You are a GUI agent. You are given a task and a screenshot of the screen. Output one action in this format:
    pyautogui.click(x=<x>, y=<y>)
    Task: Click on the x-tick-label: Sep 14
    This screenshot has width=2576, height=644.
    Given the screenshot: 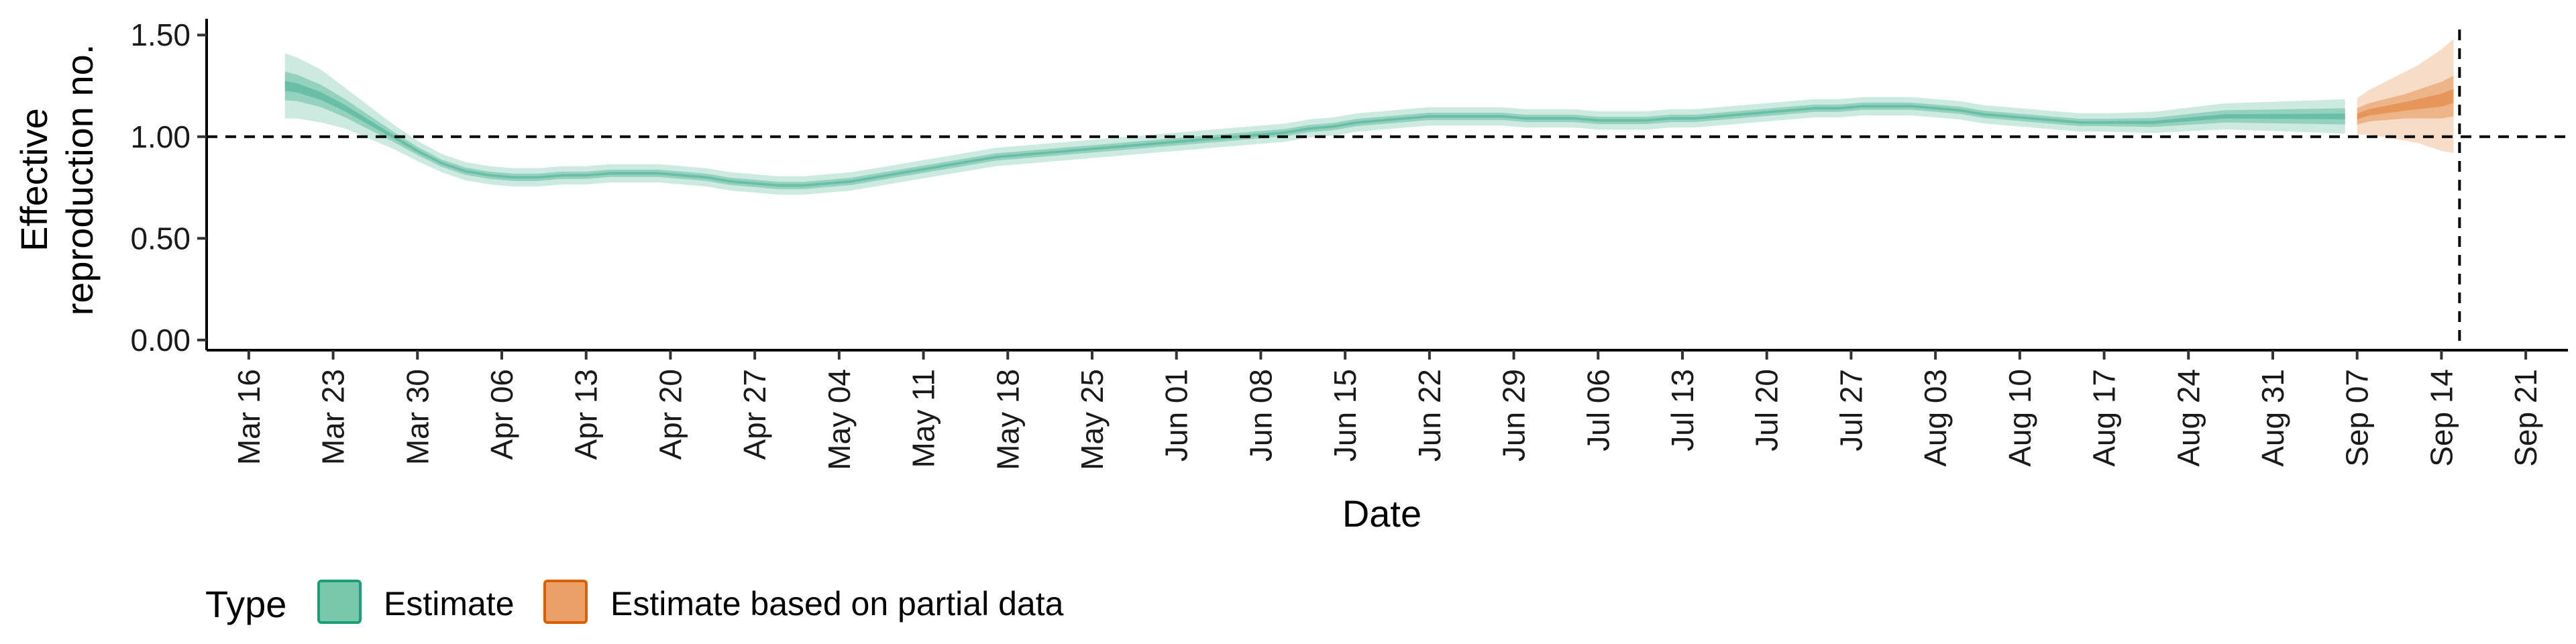 What is the action you would take?
    pyautogui.click(x=2441, y=418)
    